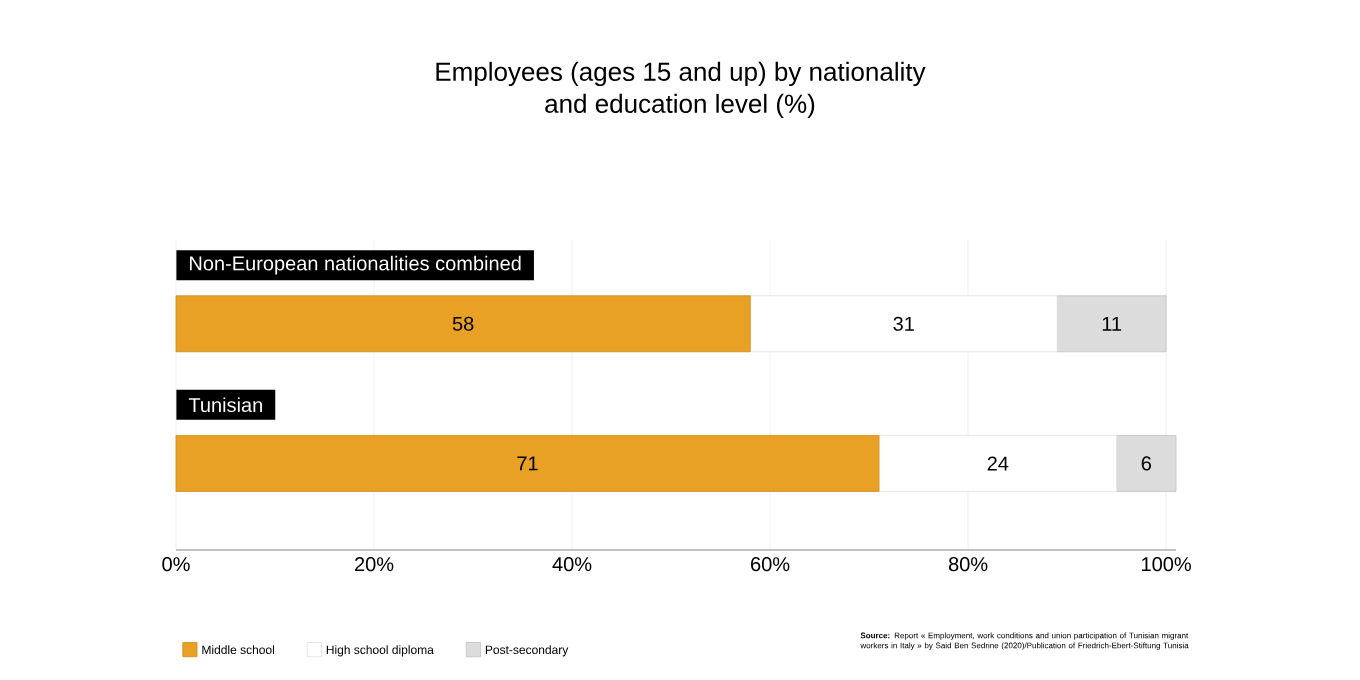 The image size is (1360, 680). Describe the element at coordinates (968, 564) in the screenshot. I see `x-tick-label: 80%` at that location.